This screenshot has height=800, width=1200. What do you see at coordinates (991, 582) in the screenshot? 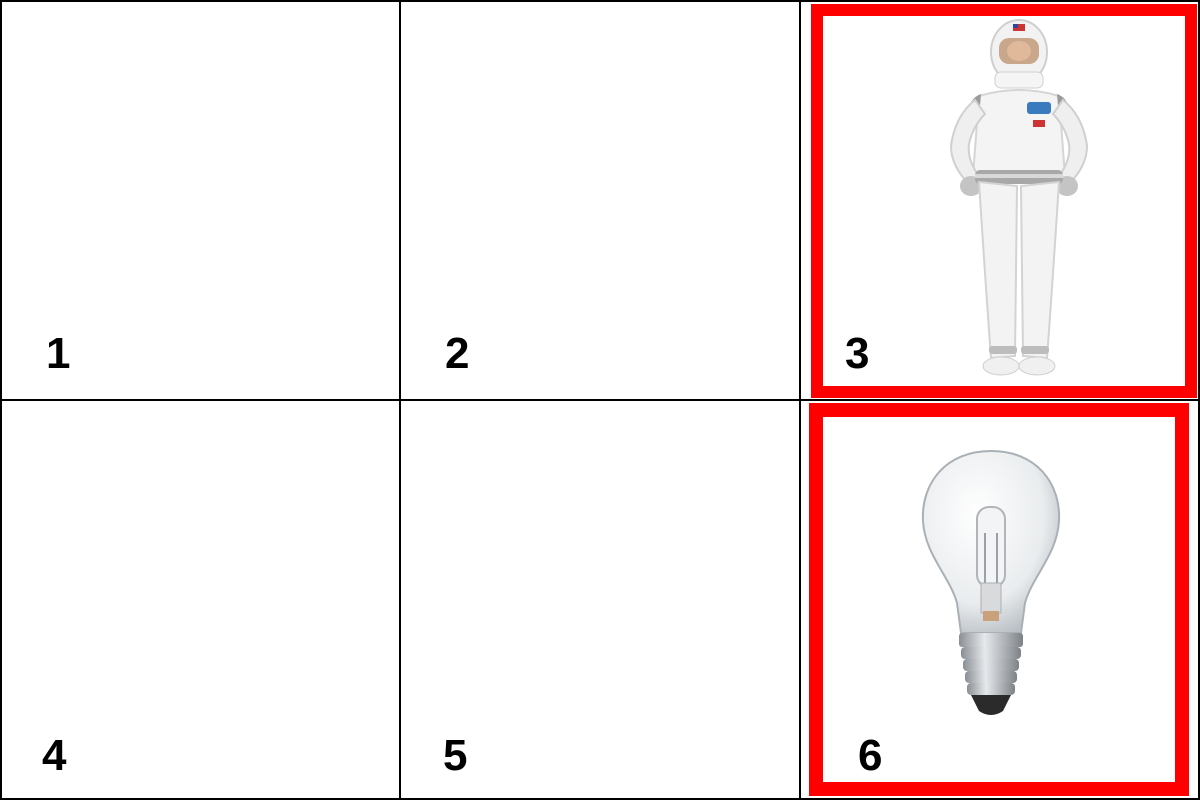
I see `light-bulb-image` at bounding box center [991, 582].